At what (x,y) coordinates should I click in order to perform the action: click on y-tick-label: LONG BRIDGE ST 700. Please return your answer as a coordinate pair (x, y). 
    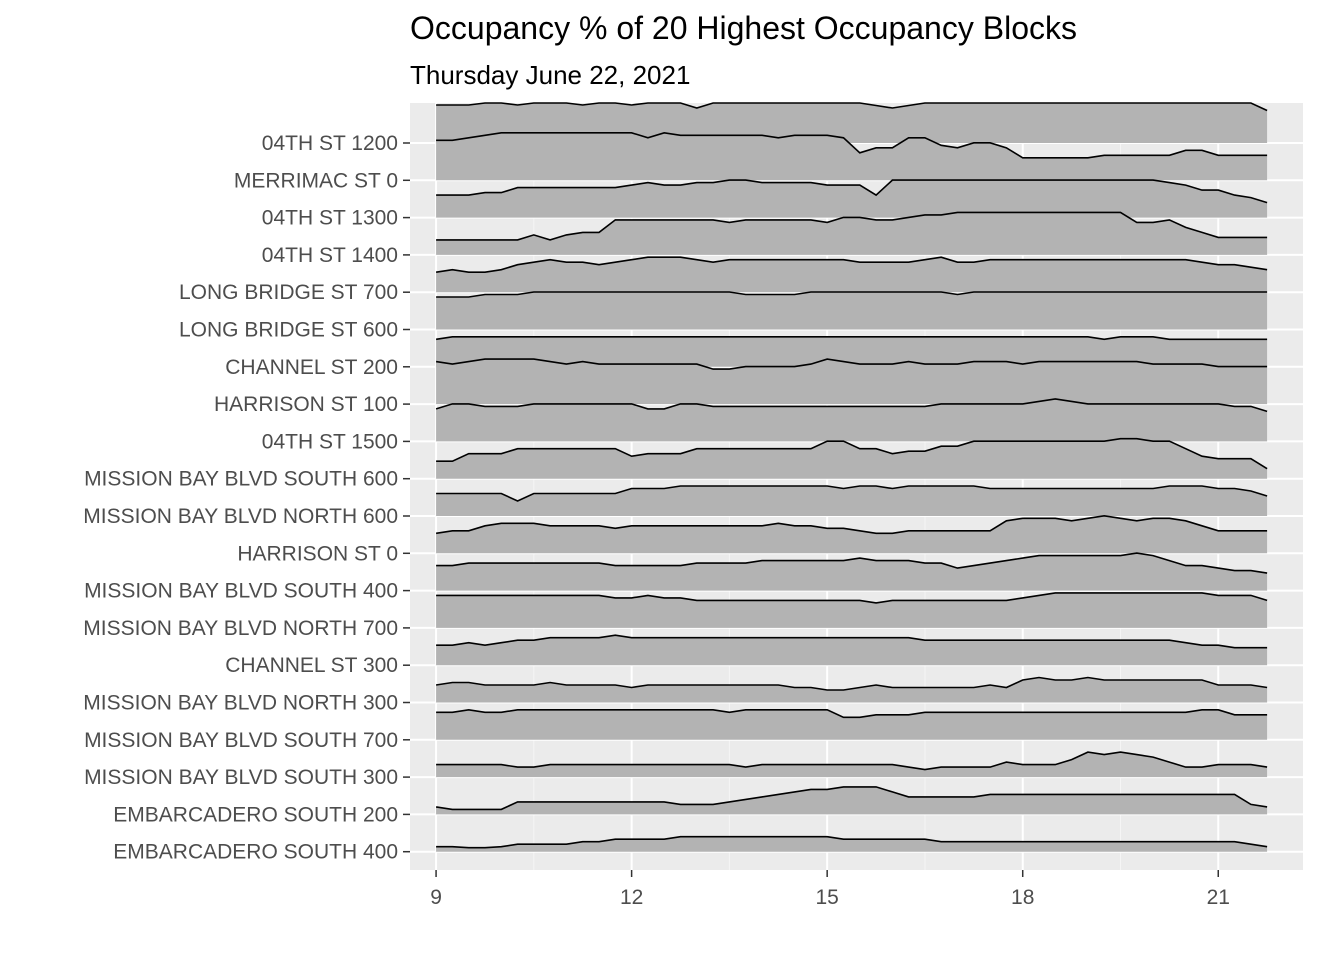
    Looking at the image, I should click on (288, 292).